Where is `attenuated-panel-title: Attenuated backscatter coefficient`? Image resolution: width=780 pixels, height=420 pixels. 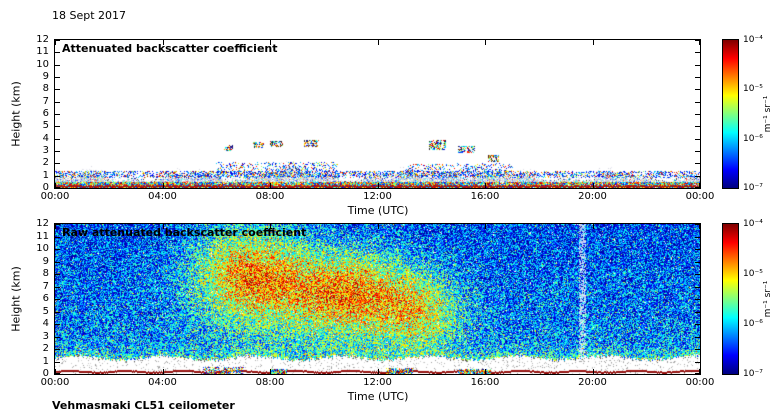 attenuated-panel-title: Attenuated backscatter coefficient is located at coordinates (170, 48).